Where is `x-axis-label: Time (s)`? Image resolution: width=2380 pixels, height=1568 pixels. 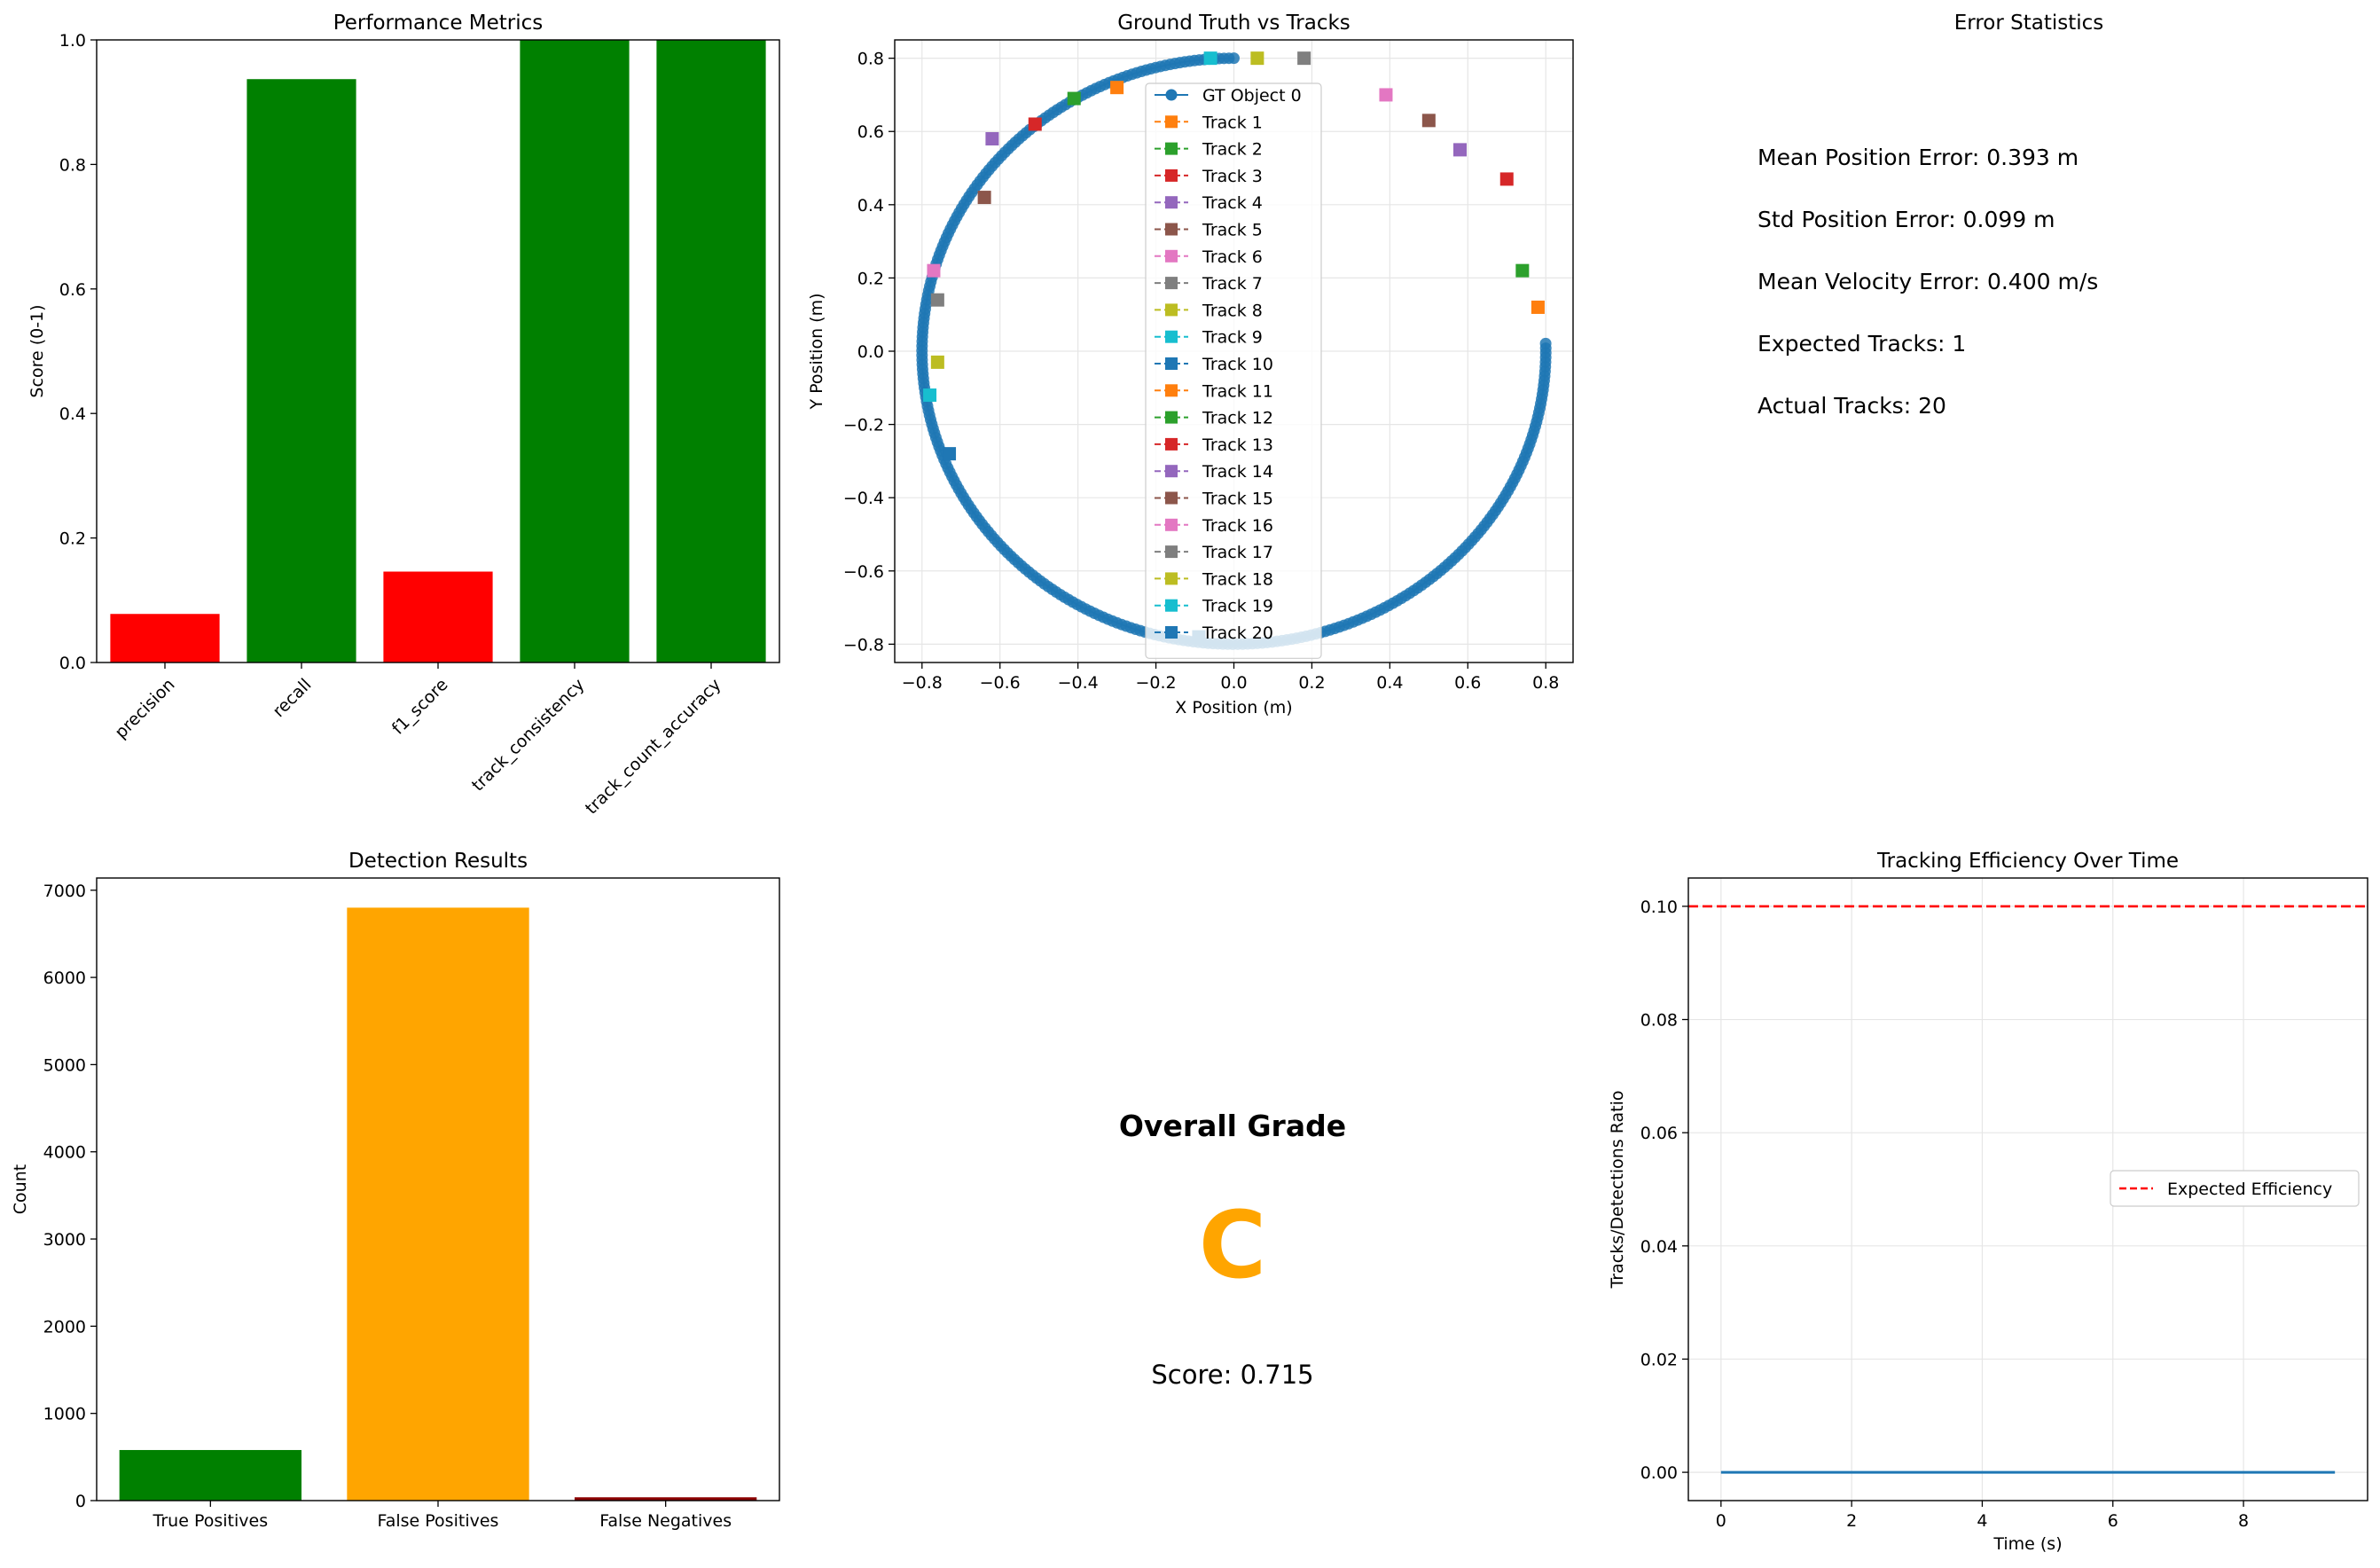 x-axis-label: Time (s) is located at coordinates (2027, 1544).